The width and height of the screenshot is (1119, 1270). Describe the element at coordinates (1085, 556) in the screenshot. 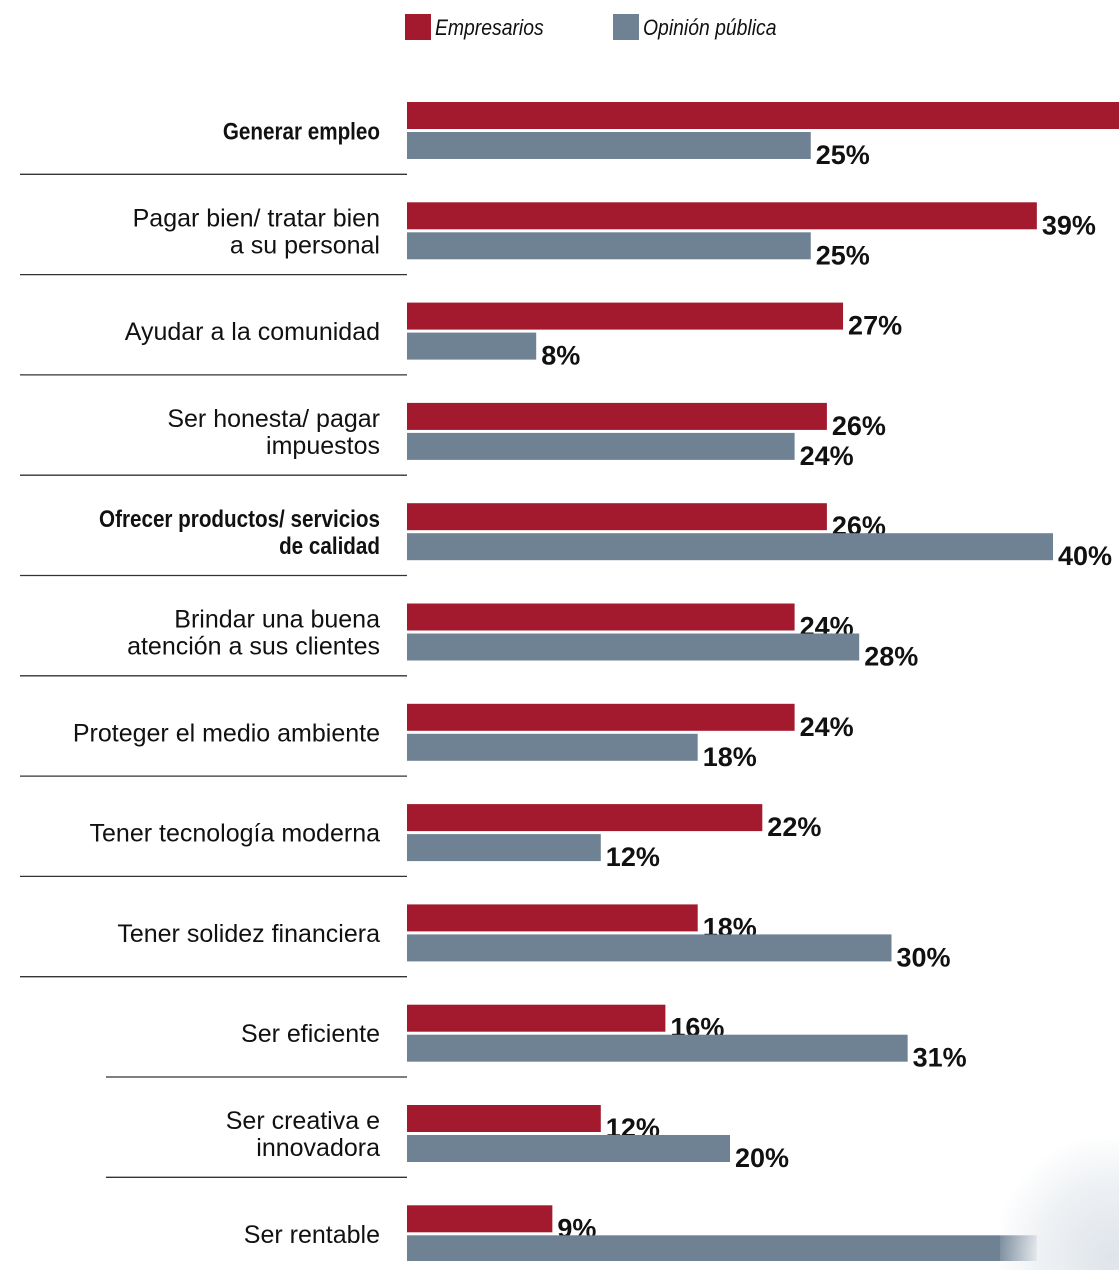

I see `data-label: 40%` at that location.